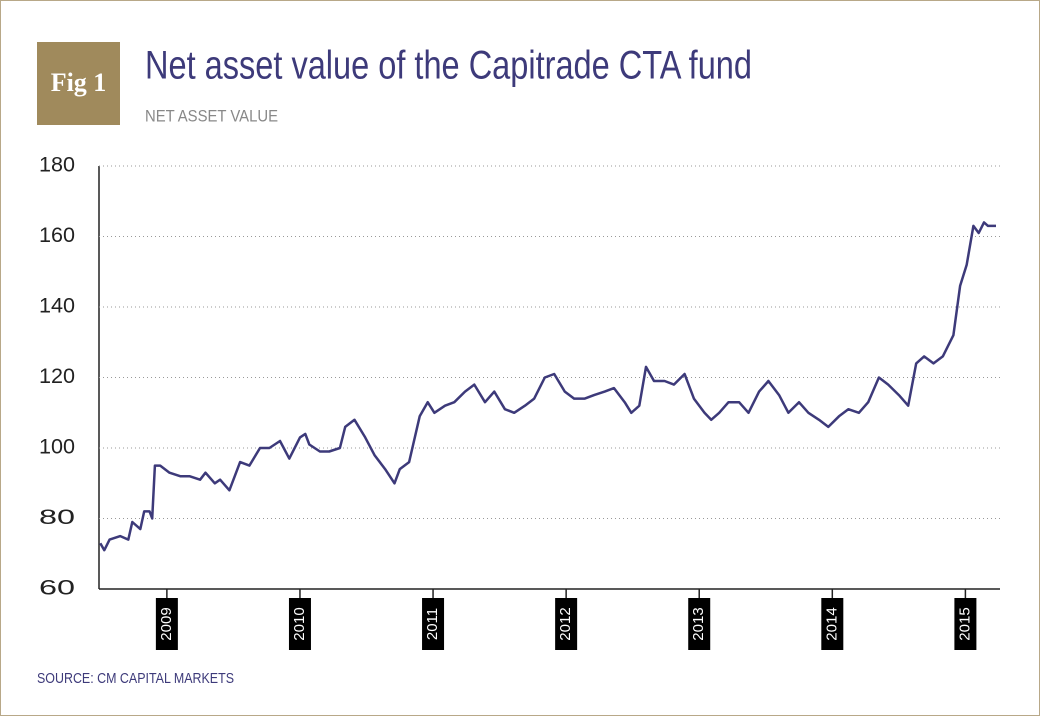  Describe the element at coordinates (135, 678) in the screenshot. I see `source: SOURCE: CM CAPITAL MARKETS` at that location.